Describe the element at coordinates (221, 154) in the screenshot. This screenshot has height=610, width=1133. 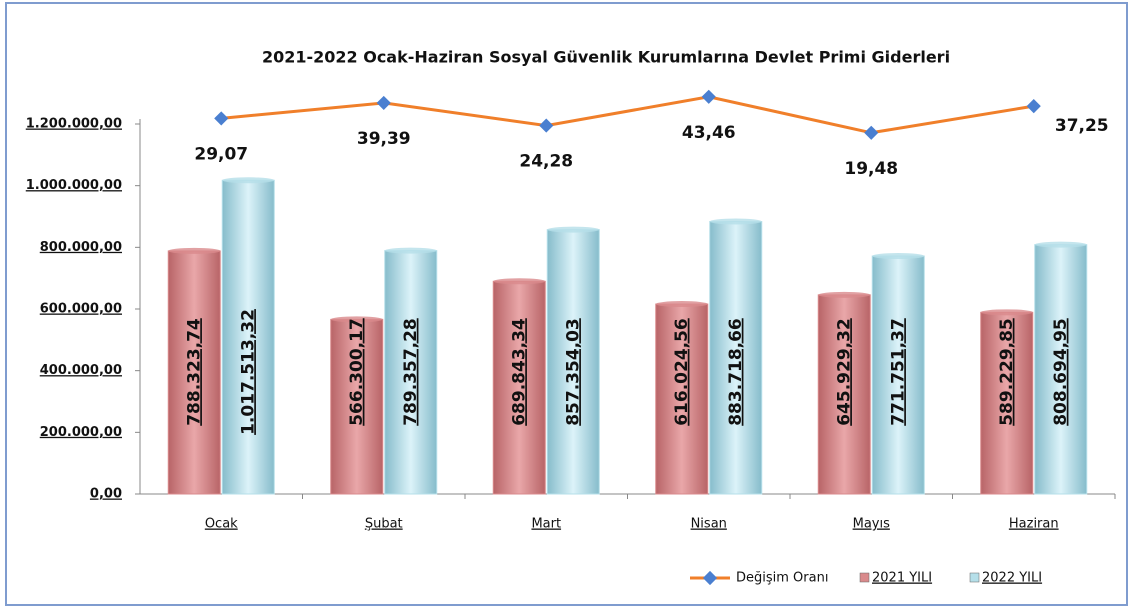
I see `line-value-label: 29,07` at that location.